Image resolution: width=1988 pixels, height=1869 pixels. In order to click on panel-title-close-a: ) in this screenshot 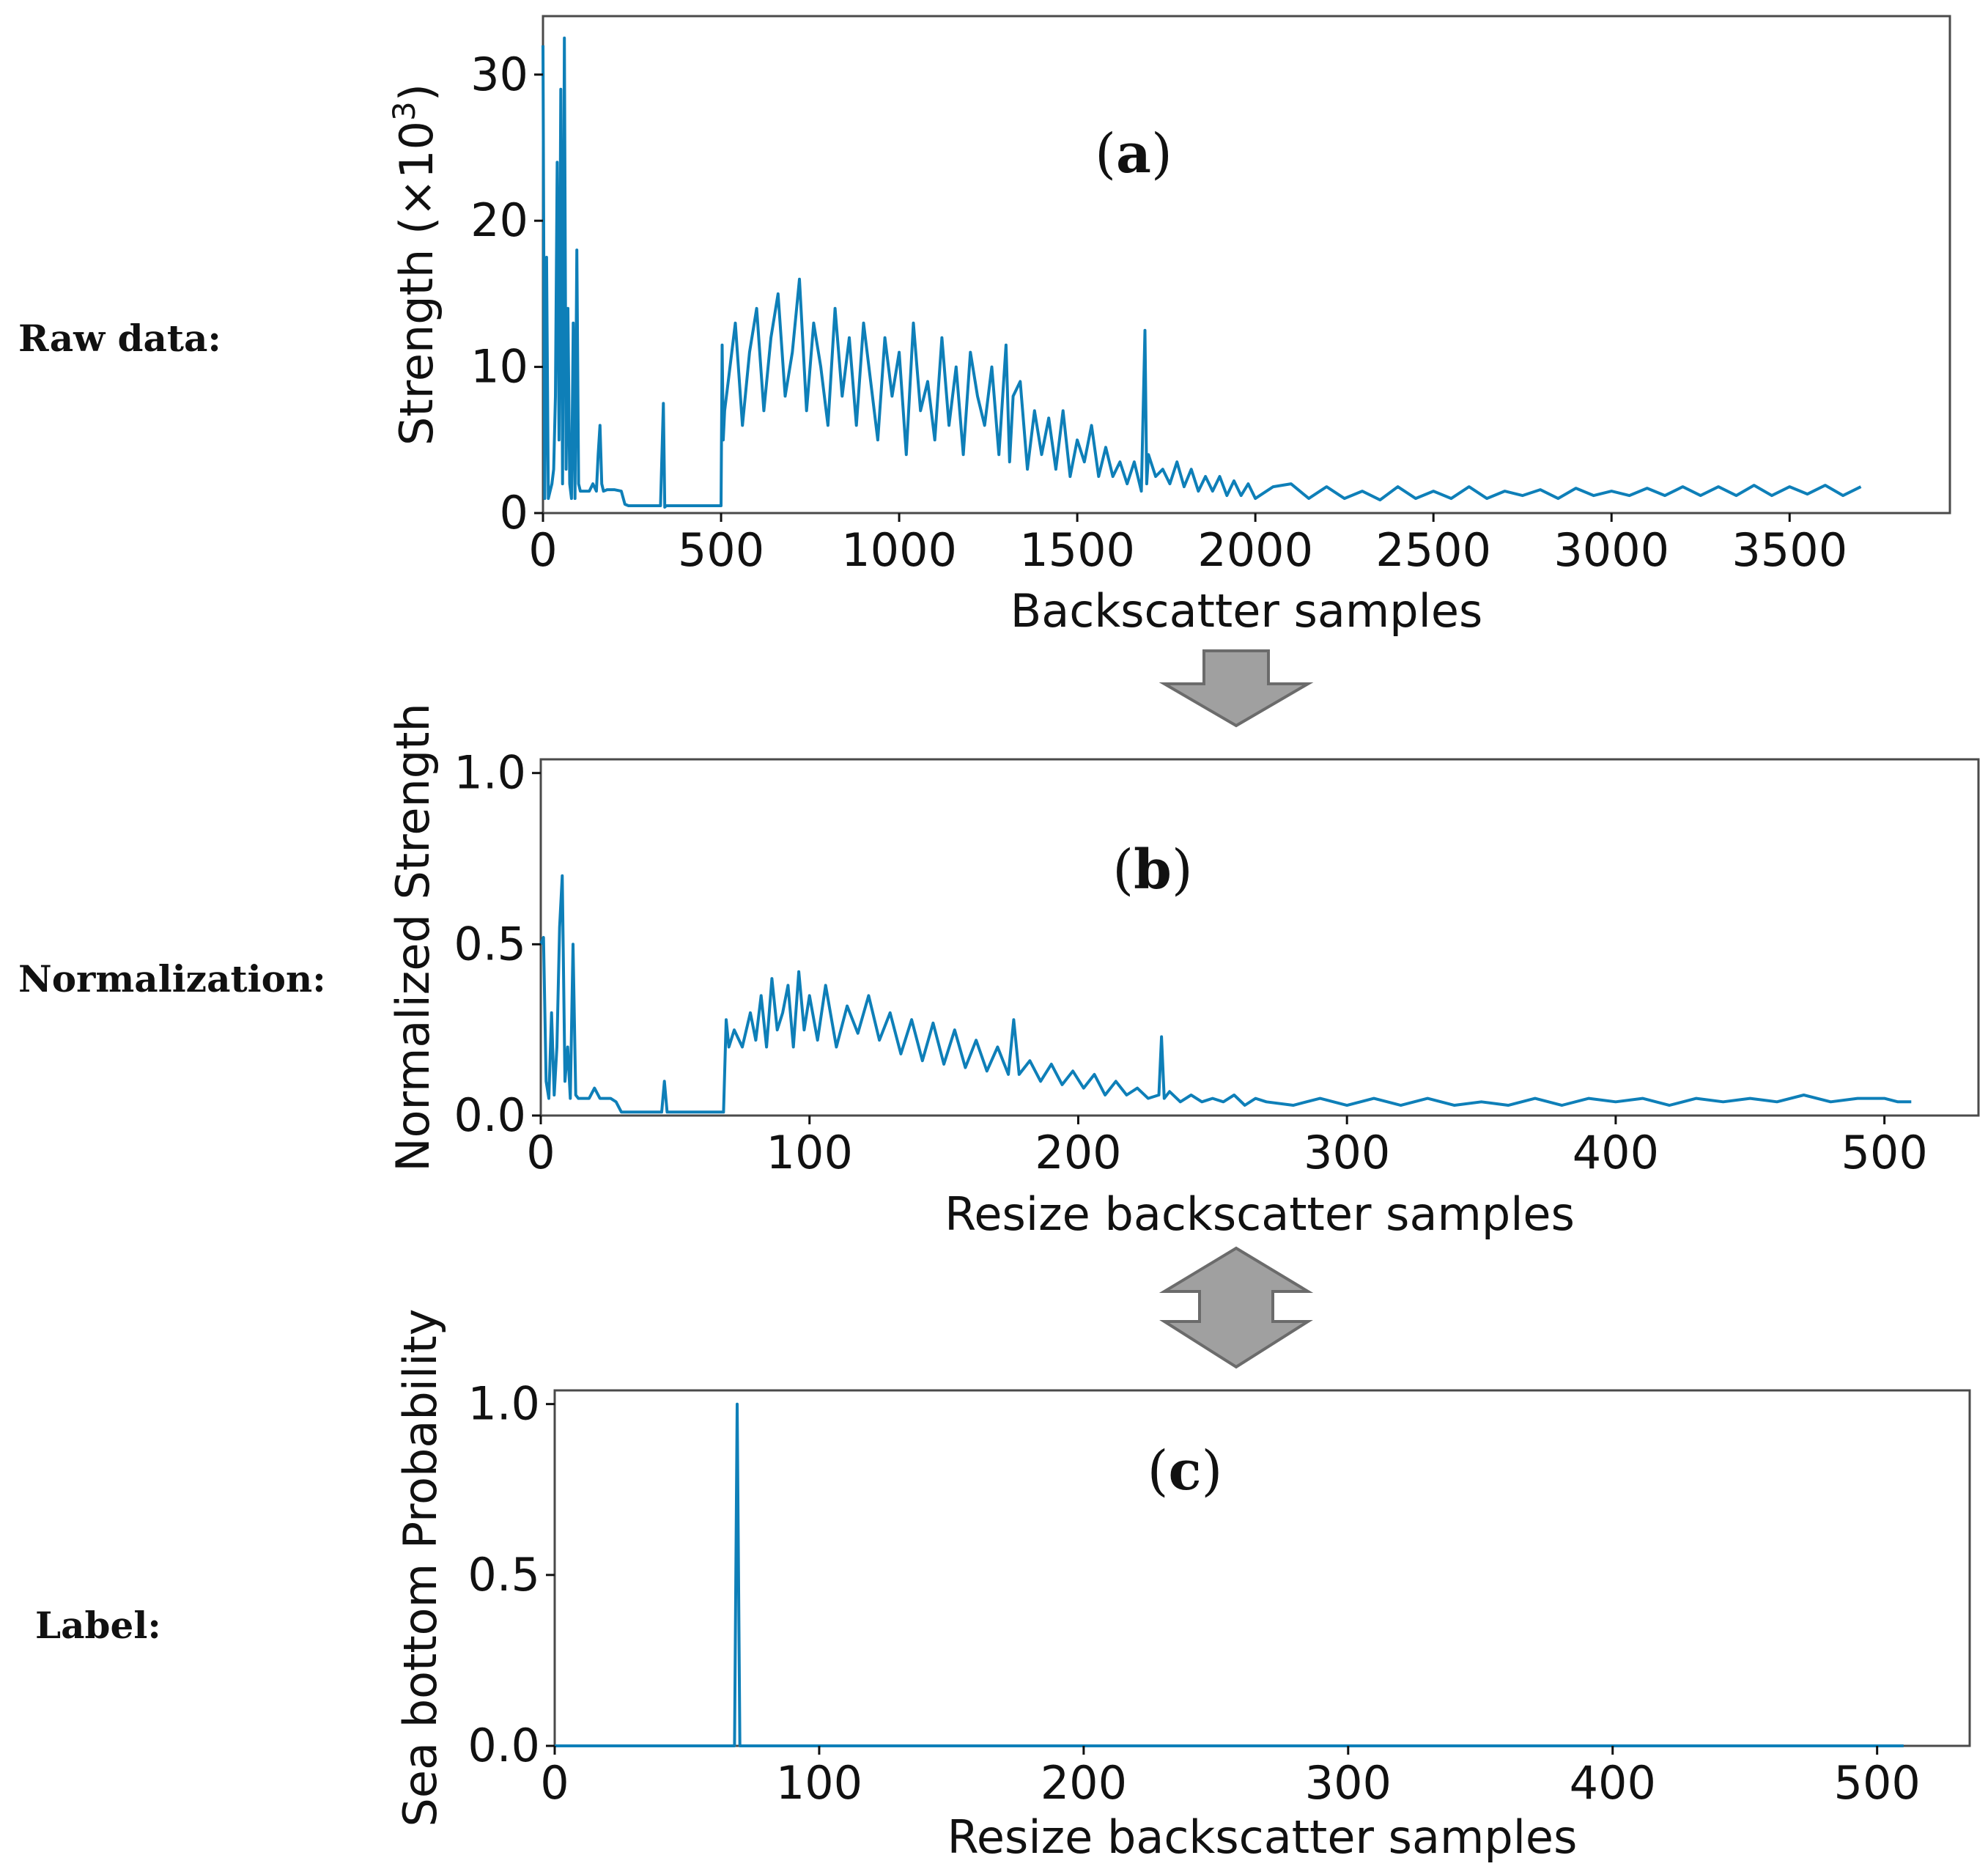, I will do `click(1161, 153)`.